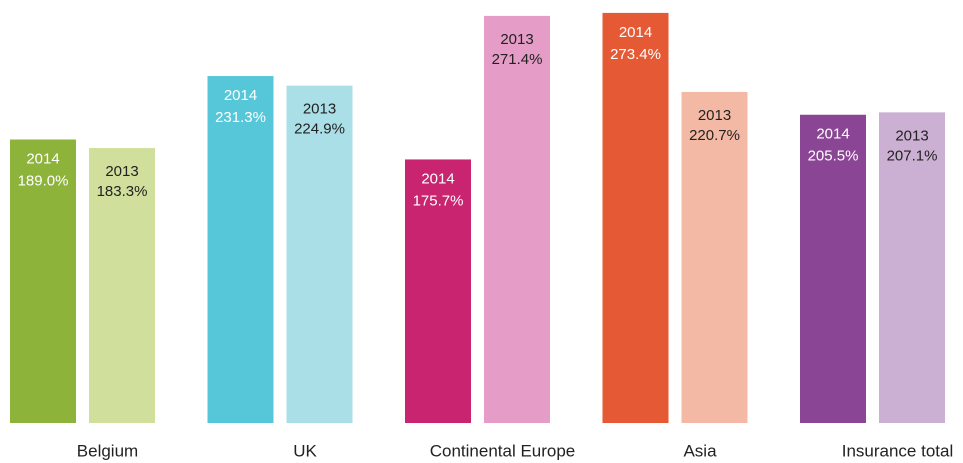 The width and height of the screenshot is (963, 463). Describe the element at coordinates (319, 129) in the screenshot. I see `bar-value-label: 224.9%` at that location.